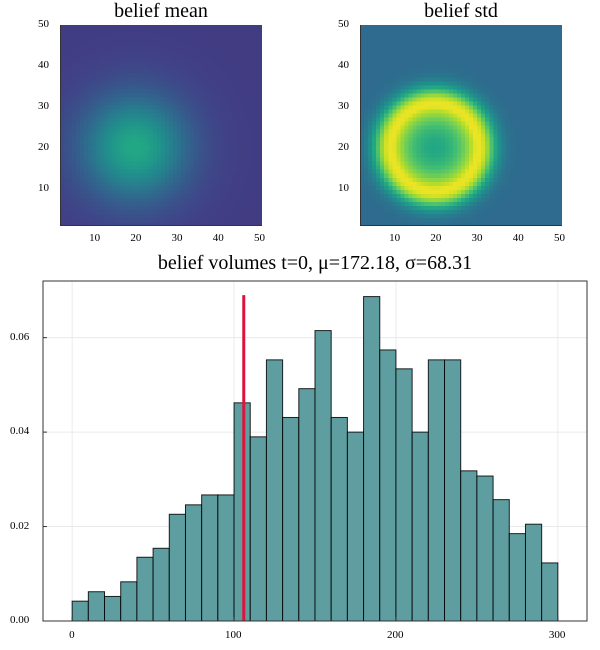 This screenshot has width=600, height=650. What do you see at coordinates (161, 11) in the screenshot?
I see `heatmap-mean-title: belief mean` at bounding box center [161, 11].